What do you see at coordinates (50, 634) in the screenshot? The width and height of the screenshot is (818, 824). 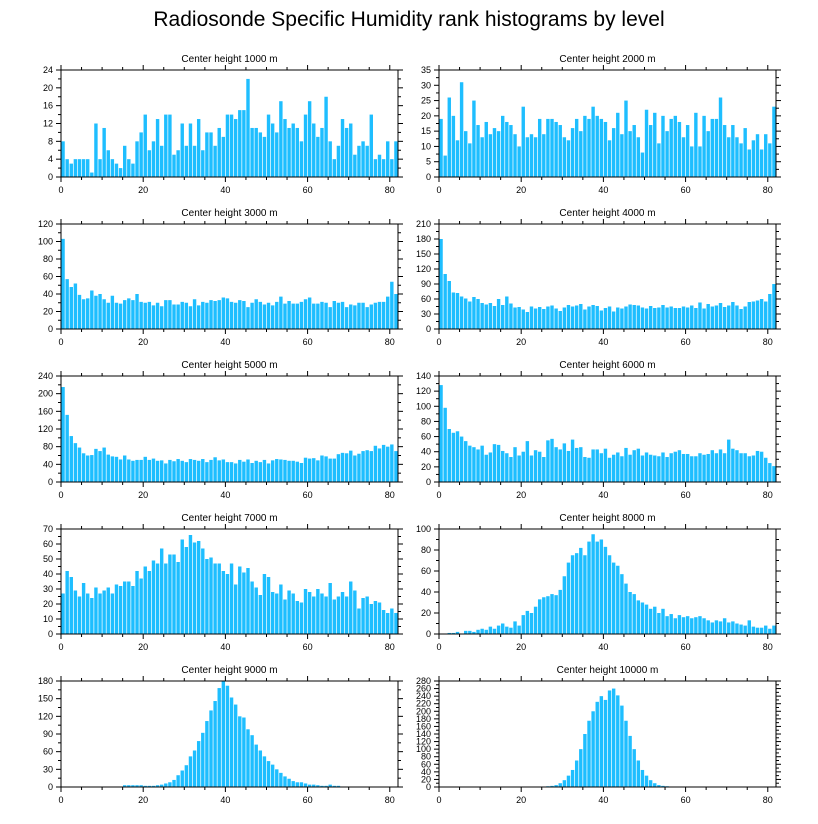 I see `y-tick-label: 0` at bounding box center [50, 634].